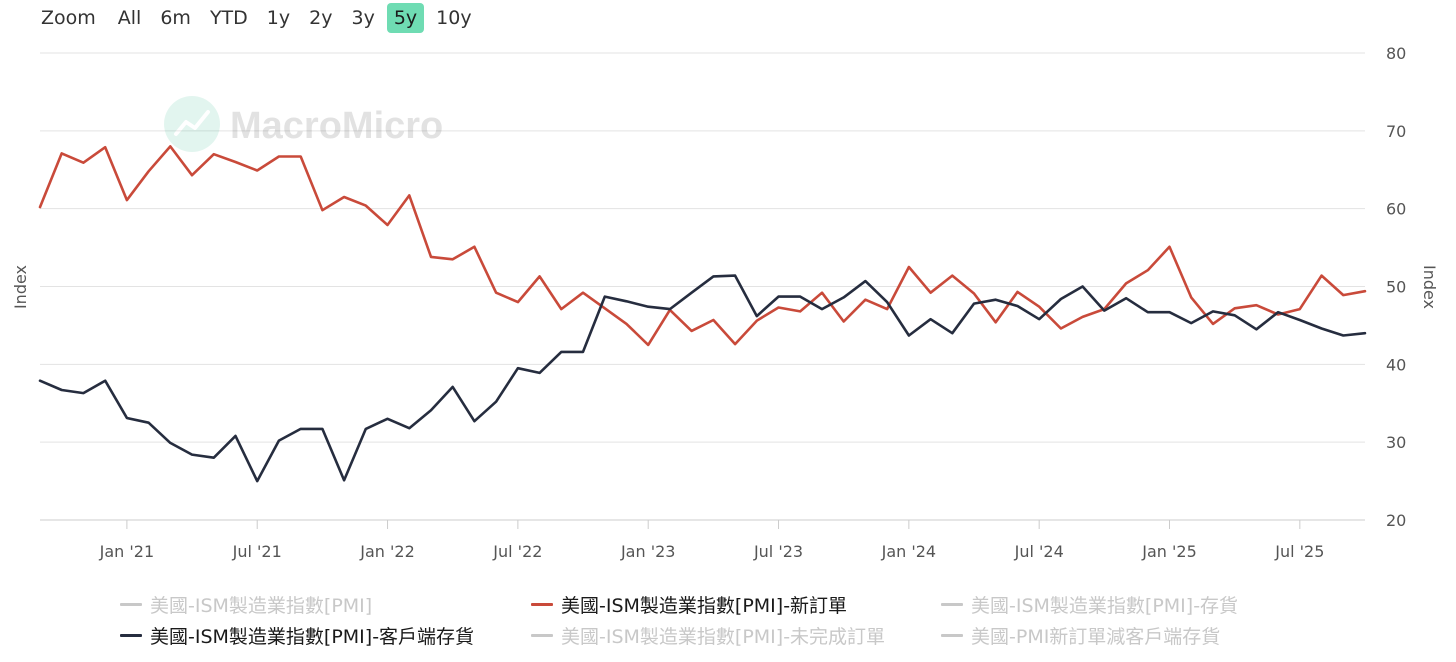 The height and width of the screenshot is (662, 1456). I want to click on y-tick-label: 80, so click(1396, 53).